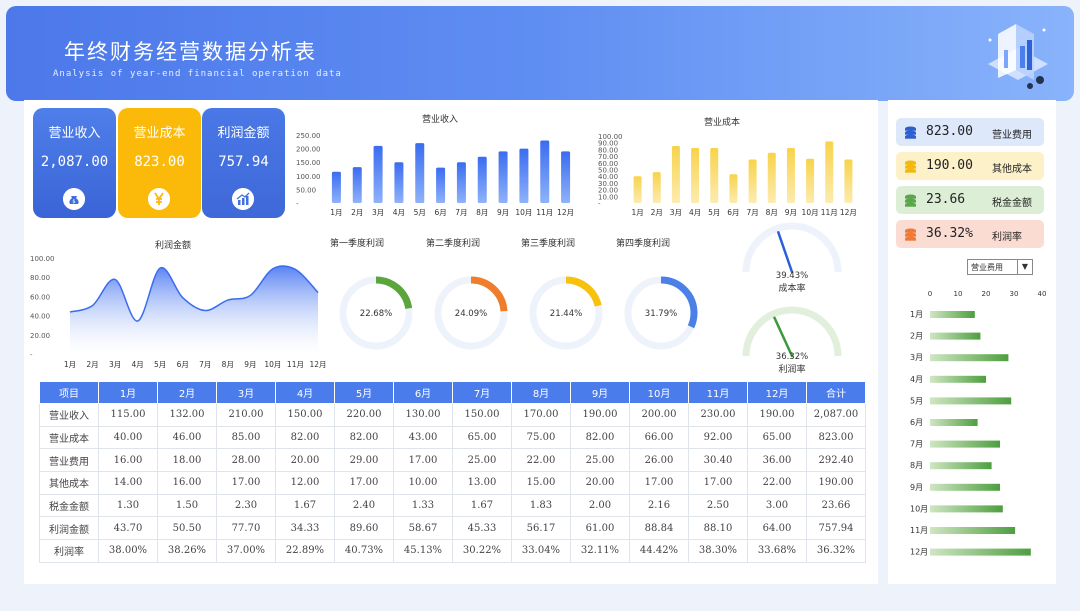  I want to click on y-tick-label: 10.00, so click(608, 197).